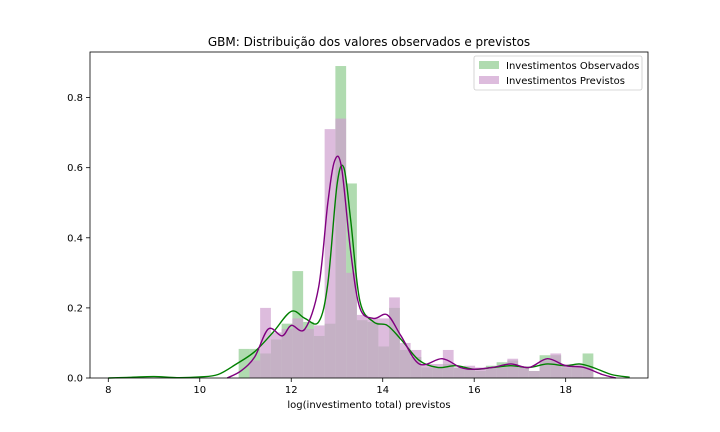 The width and height of the screenshot is (720, 432). What do you see at coordinates (75, 168) in the screenshot?
I see `y-tick-label-3: 0.6` at bounding box center [75, 168].